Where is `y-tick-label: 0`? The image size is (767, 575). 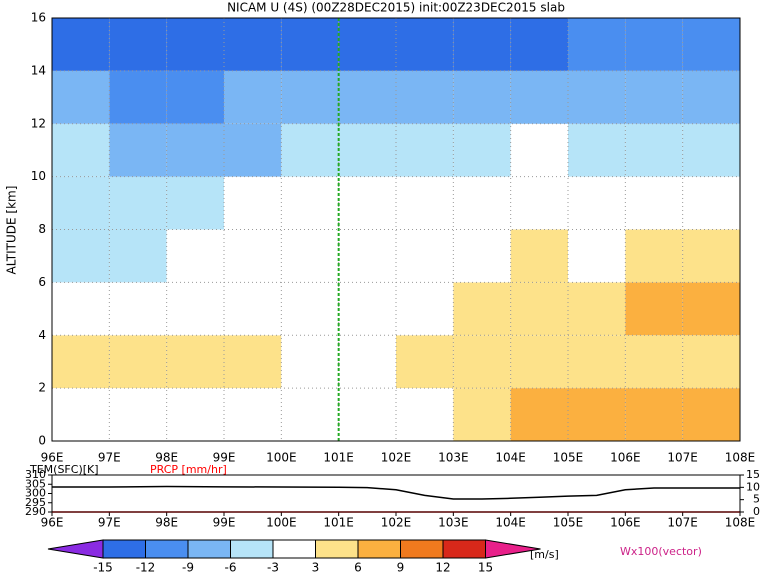 y-tick-label: 0 is located at coordinates (42, 441).